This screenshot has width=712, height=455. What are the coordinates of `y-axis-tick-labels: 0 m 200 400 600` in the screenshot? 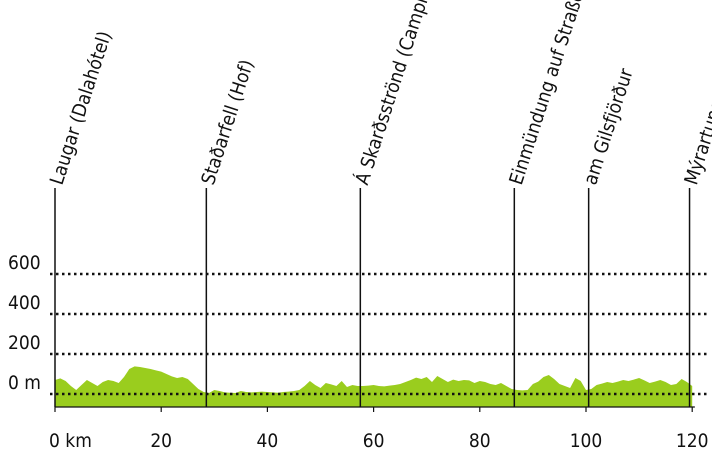 It's located at (24, 323).